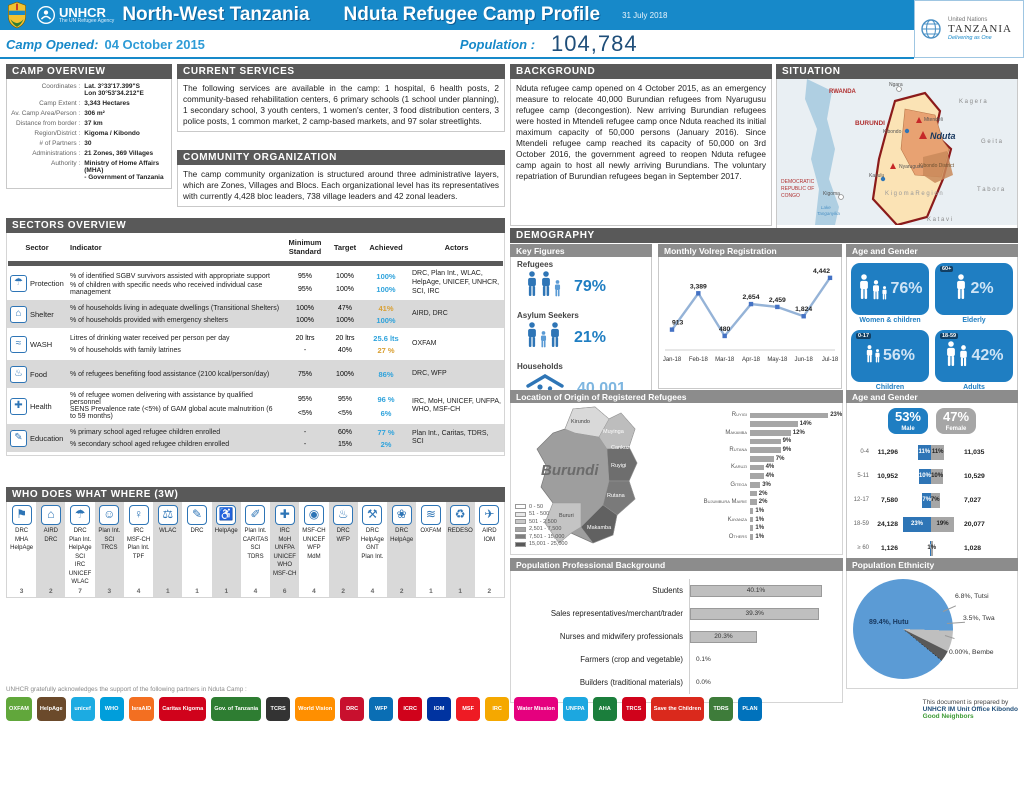  What do you see at coordinates (974, 360) in the screenshot?
I see `age-gender-card-wrap: 18-59 42% Adults` at bounding box center [974, 360].